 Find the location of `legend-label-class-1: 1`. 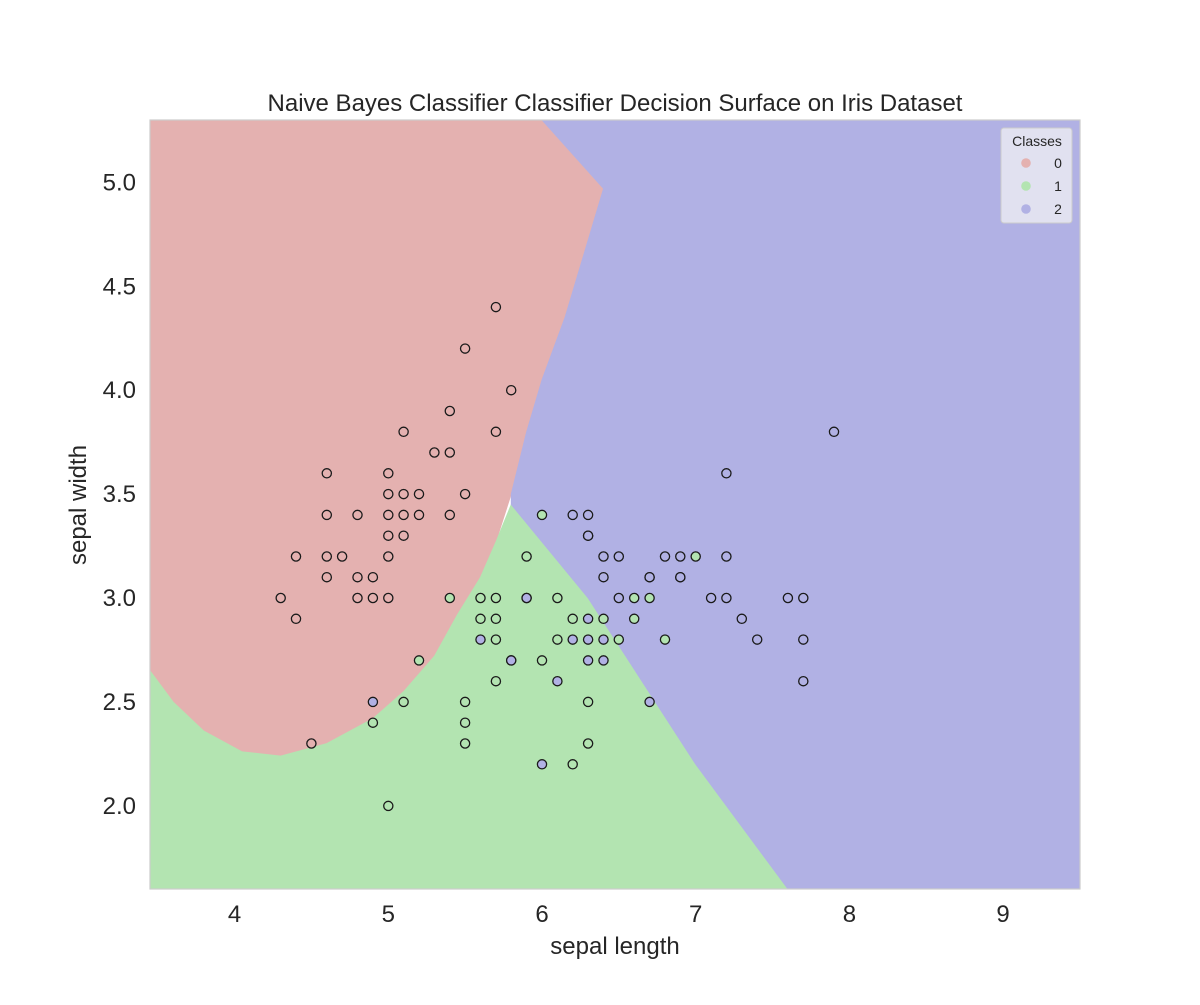

legend-label-class-1: 1 is located at coordinates (1058, 186).